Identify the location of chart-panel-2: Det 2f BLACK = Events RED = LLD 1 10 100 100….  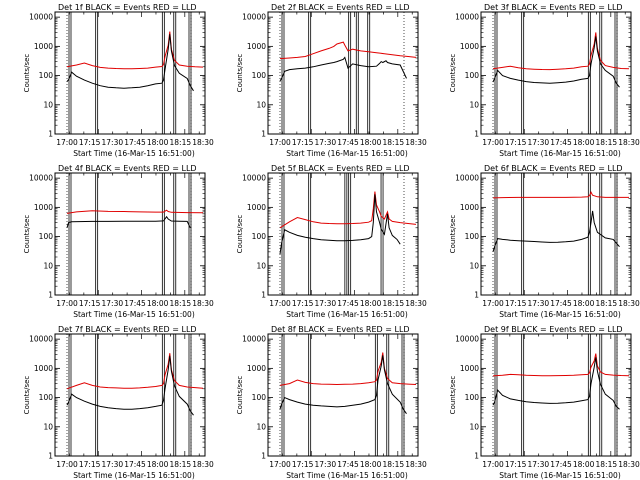
(331, 80).